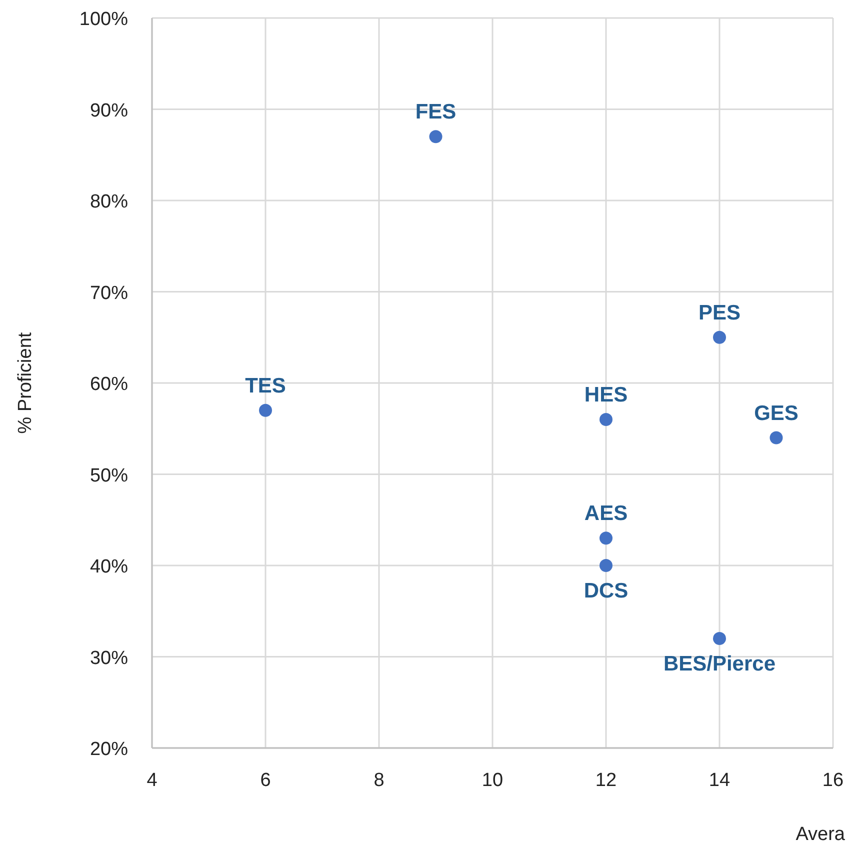 The height and width of the screenshot is (852, 849). What do you see at coordinates (606, 514) in the screenshot?
I see `annotation: AES` at bounding box center [606, 514].